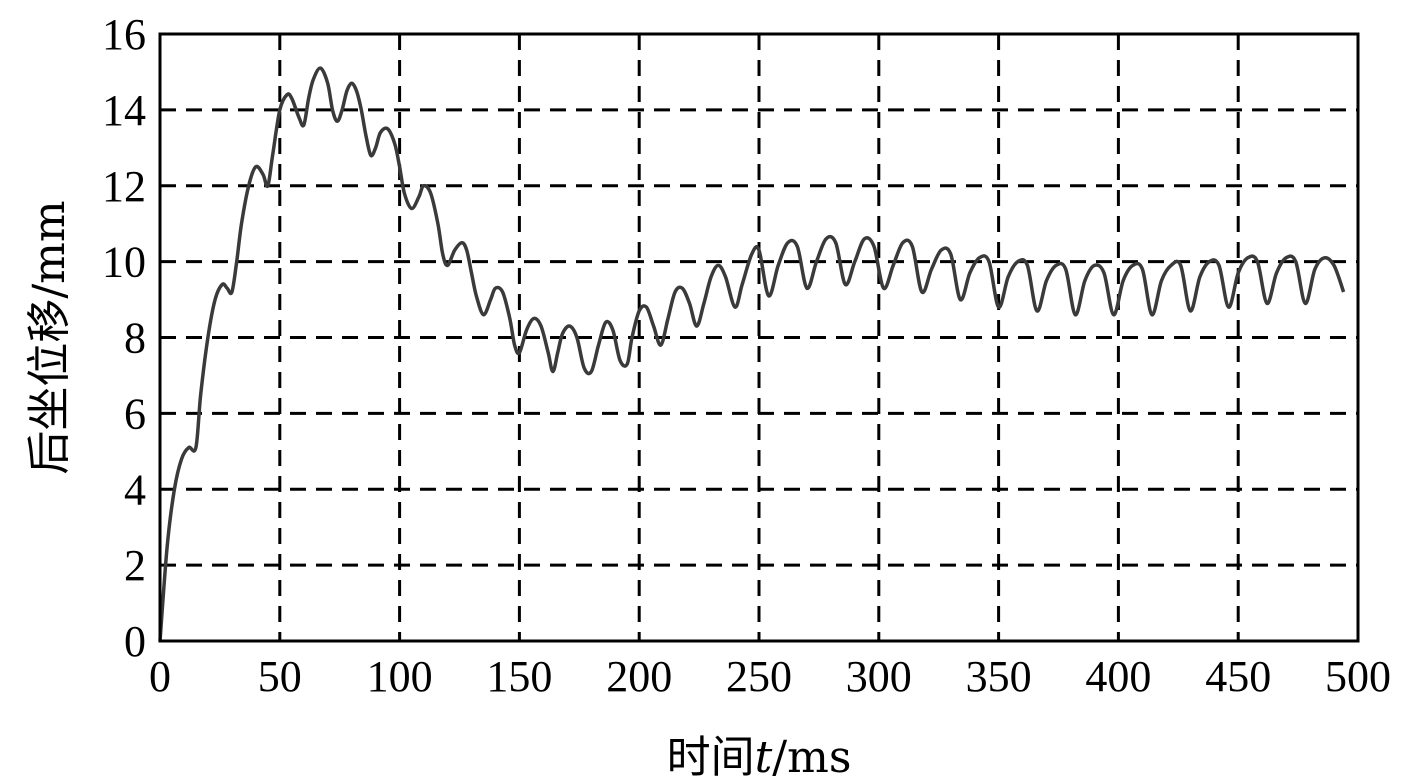 Image resolution: width=1417 pixels, height=784 pixels. Describe the element at coordinates (400, 676) in the screenshot. I see `x-tick-label-100: 100` at that location.